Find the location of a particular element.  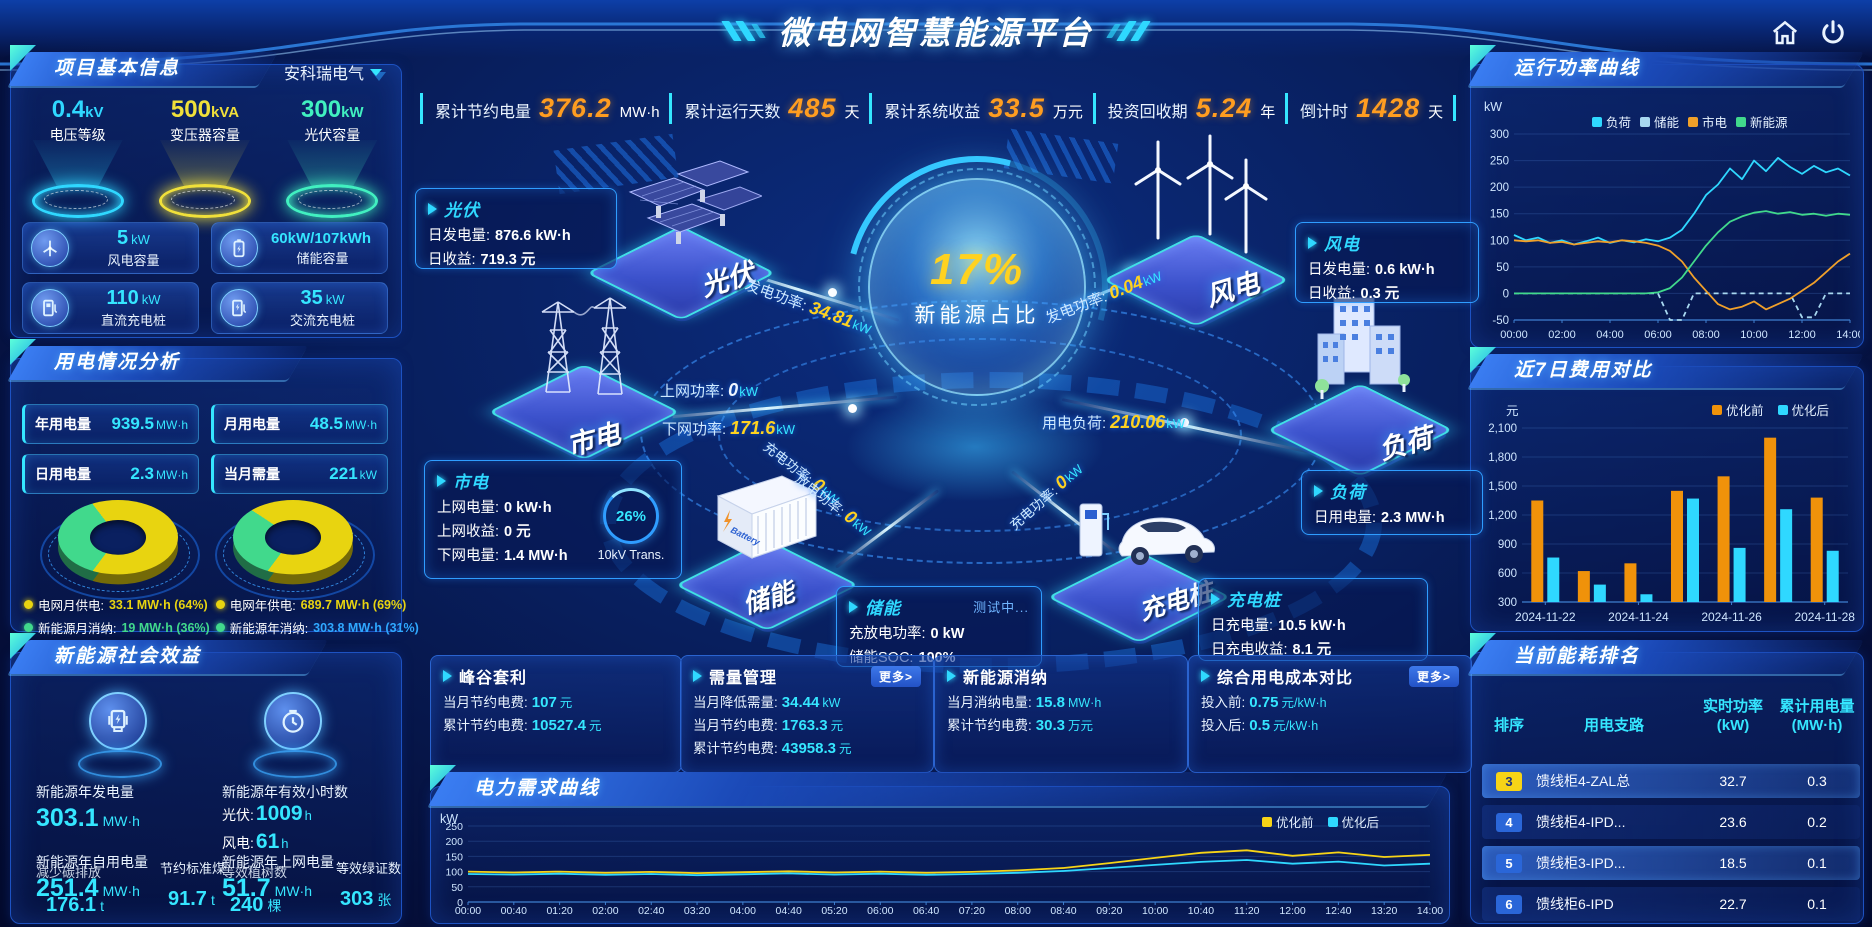

capacity-card-label: 储能容量 is located at coordinates (322, 258).